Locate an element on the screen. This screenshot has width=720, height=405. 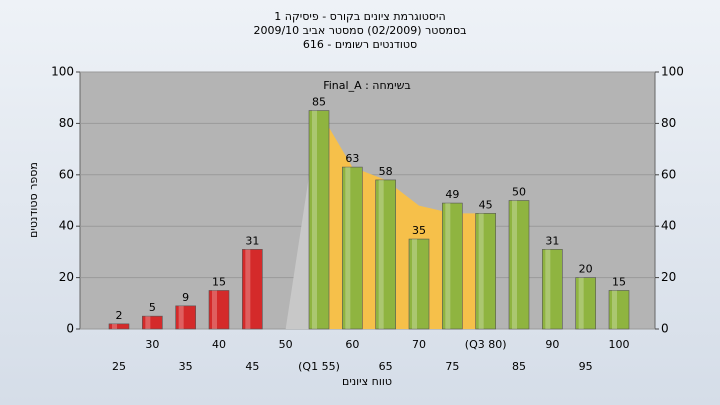
chart-subtitle: בסמסטר (02/2009) סמסטר אביב 2009/10 is located at coordinates (359, 30).